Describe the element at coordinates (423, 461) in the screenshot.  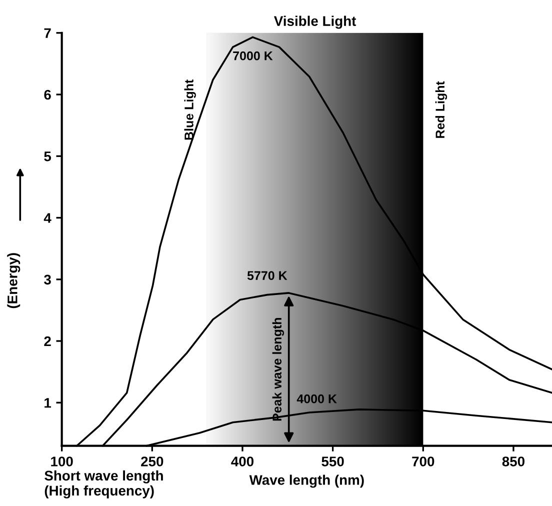
I see `x-tick-label: 700` at that location.